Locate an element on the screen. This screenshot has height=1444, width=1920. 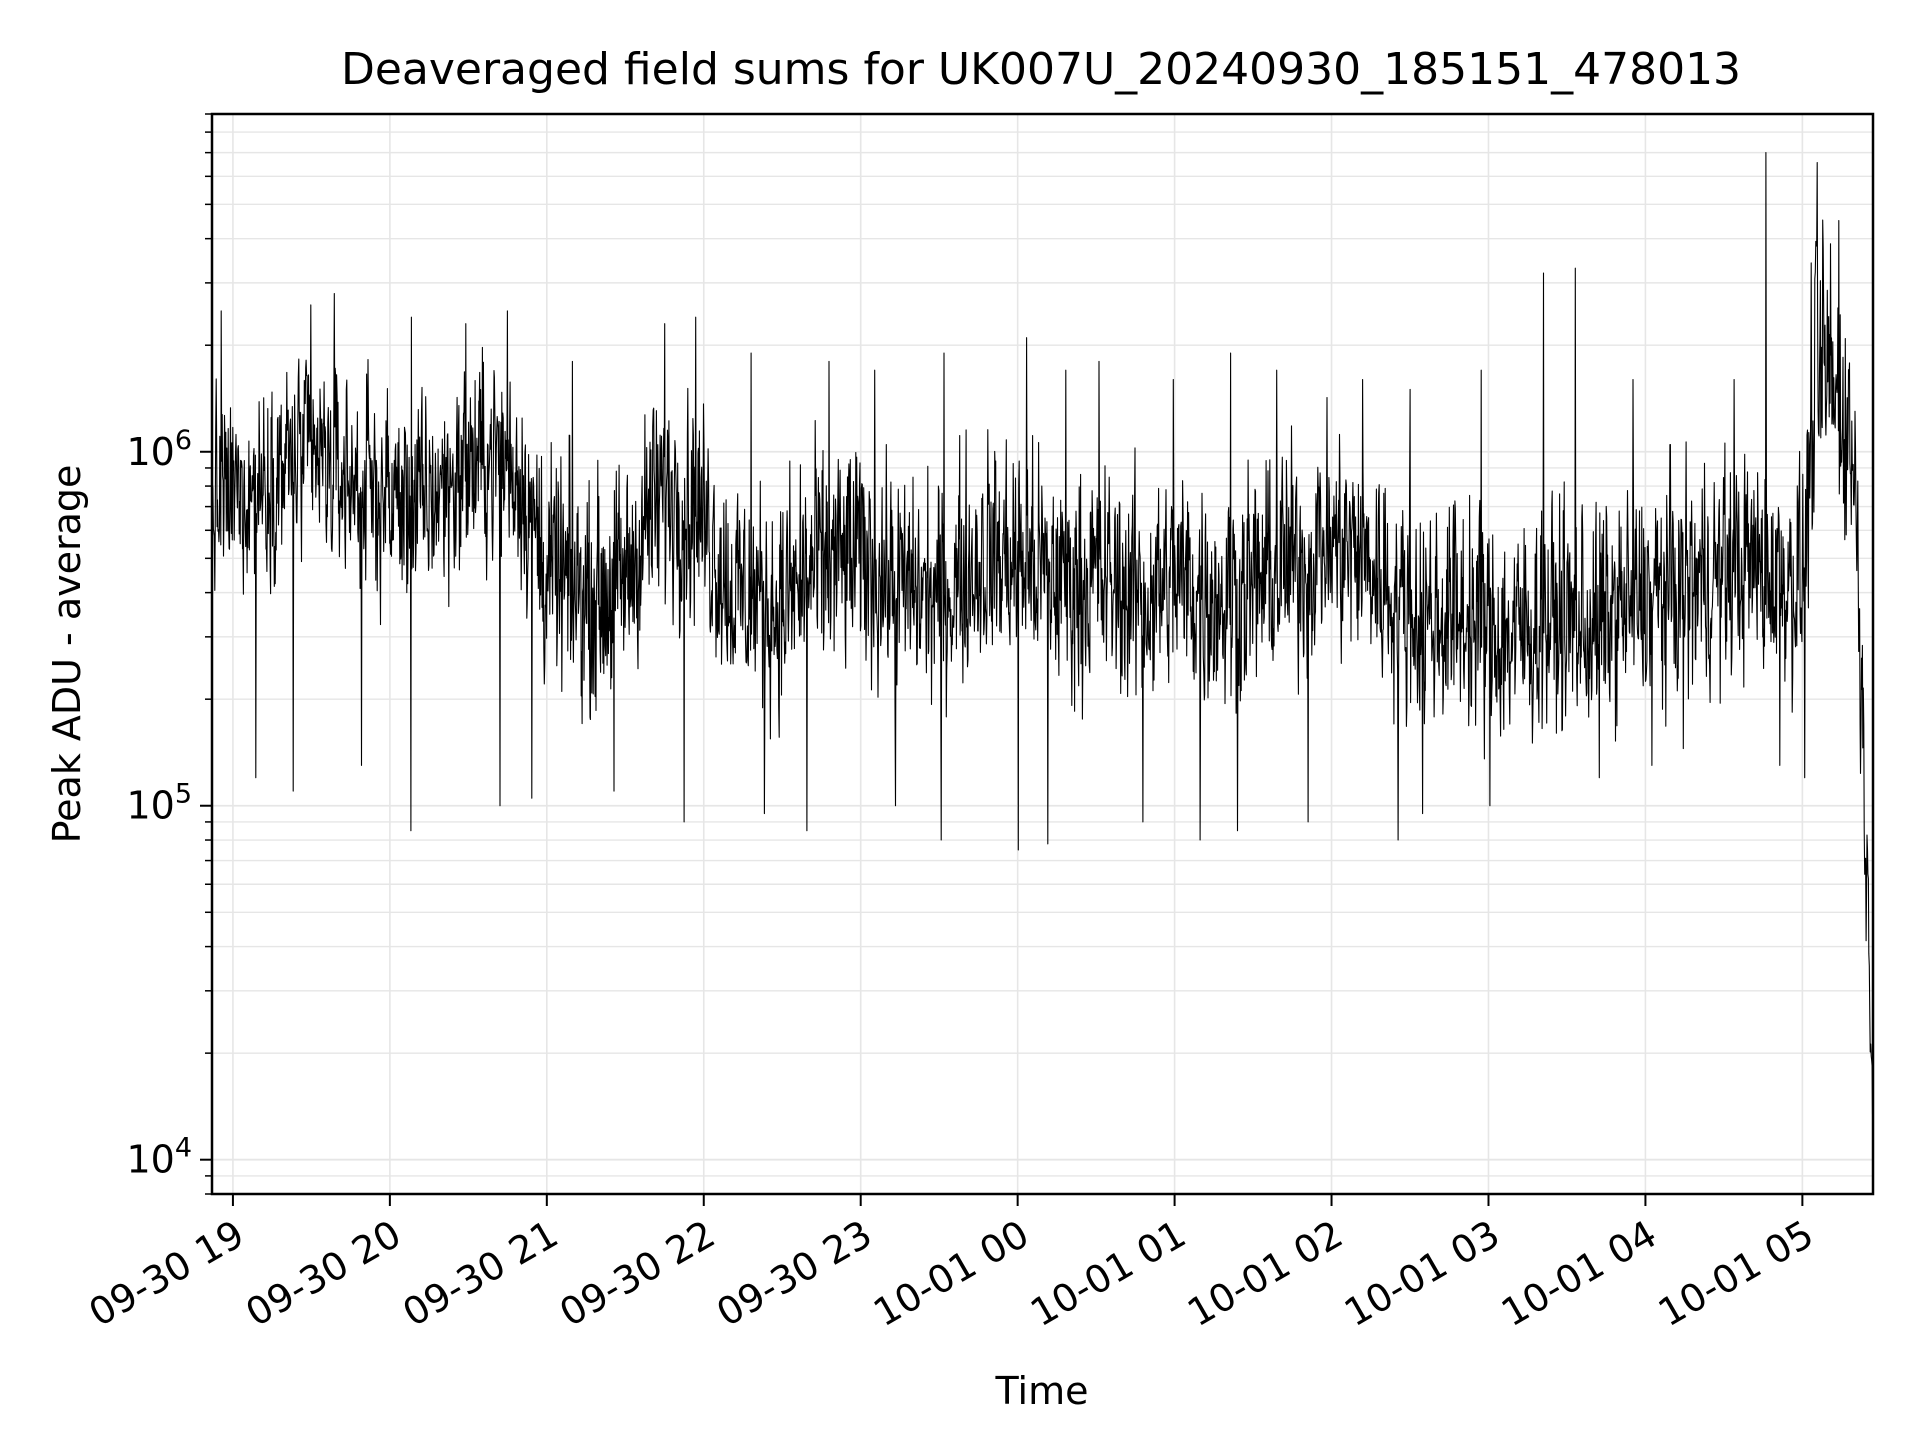
x-tick-label: 10-01 03 is located at coordinates (1422, 1274).